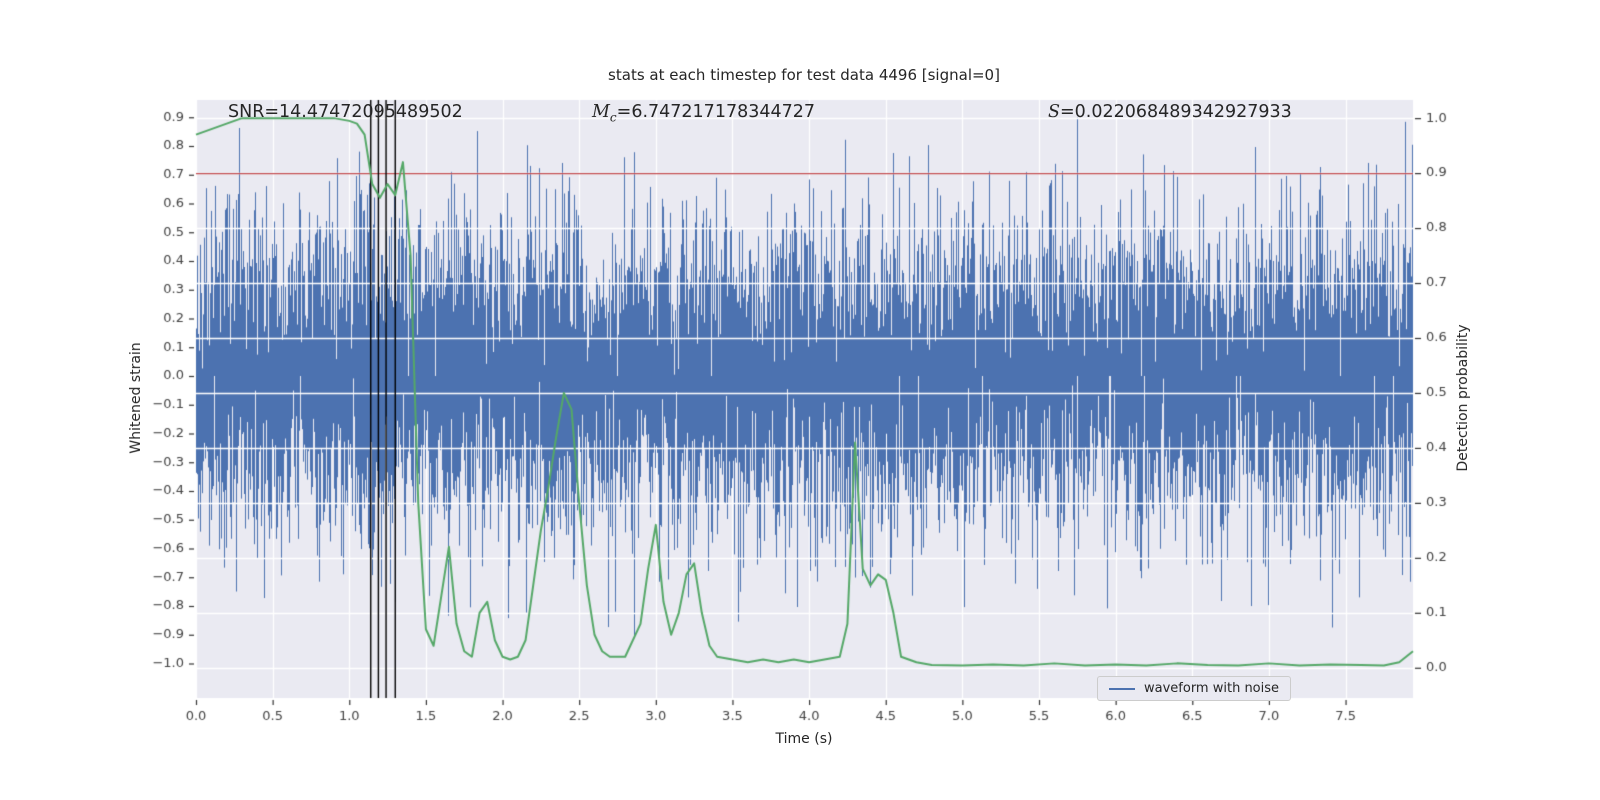 The image size is (1600, 800). I want to click on right-axis-label: Detection probability, so click(1463, 398).